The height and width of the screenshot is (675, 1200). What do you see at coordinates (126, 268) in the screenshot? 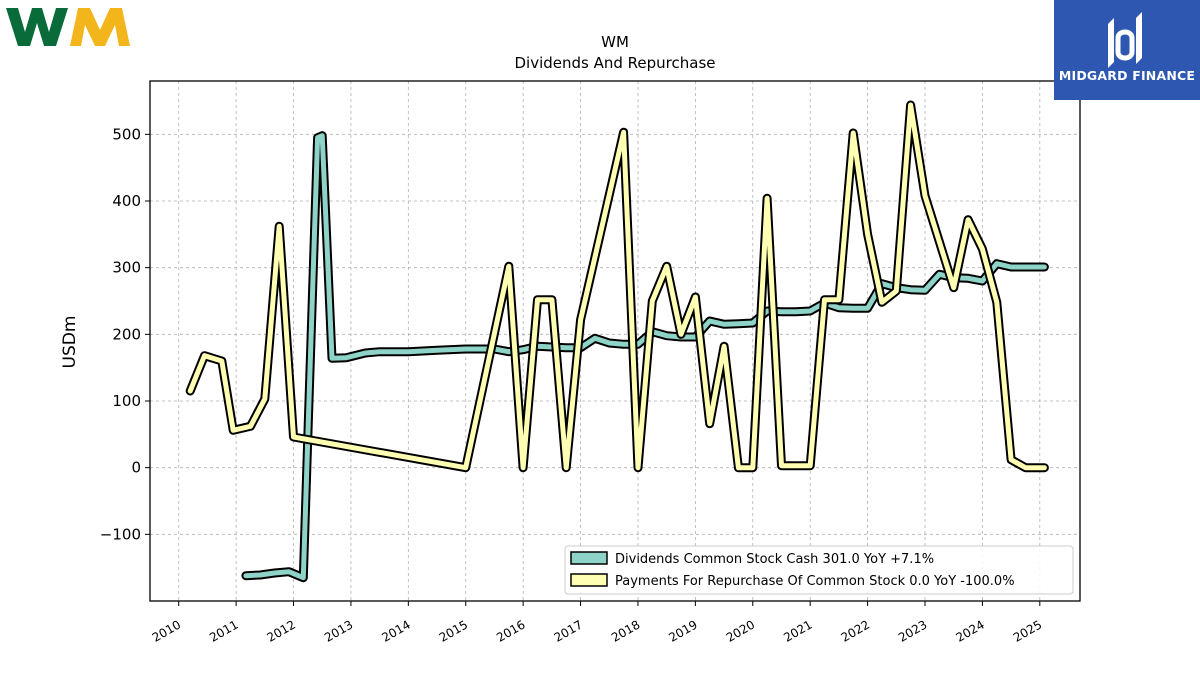
I see `y-tick-label: 300` at bounding box center [126, 268].